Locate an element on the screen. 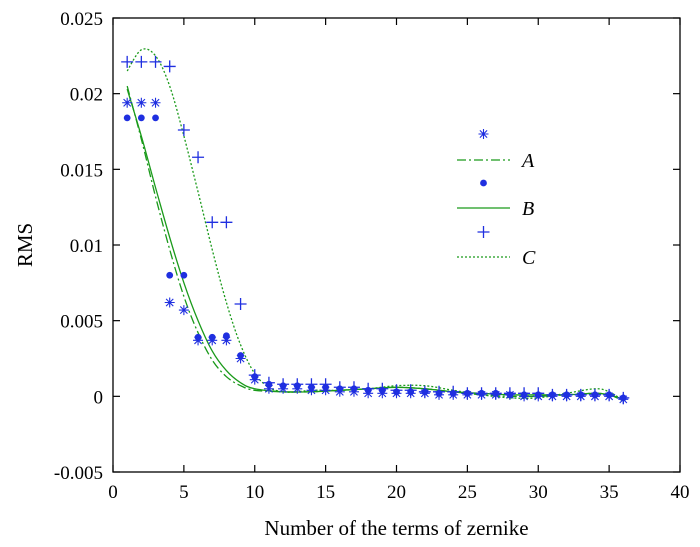 The height and width of the screenshot is (547, 700). x-axis-title: Number of the terms of zernike is located at coordinates (396, 528).